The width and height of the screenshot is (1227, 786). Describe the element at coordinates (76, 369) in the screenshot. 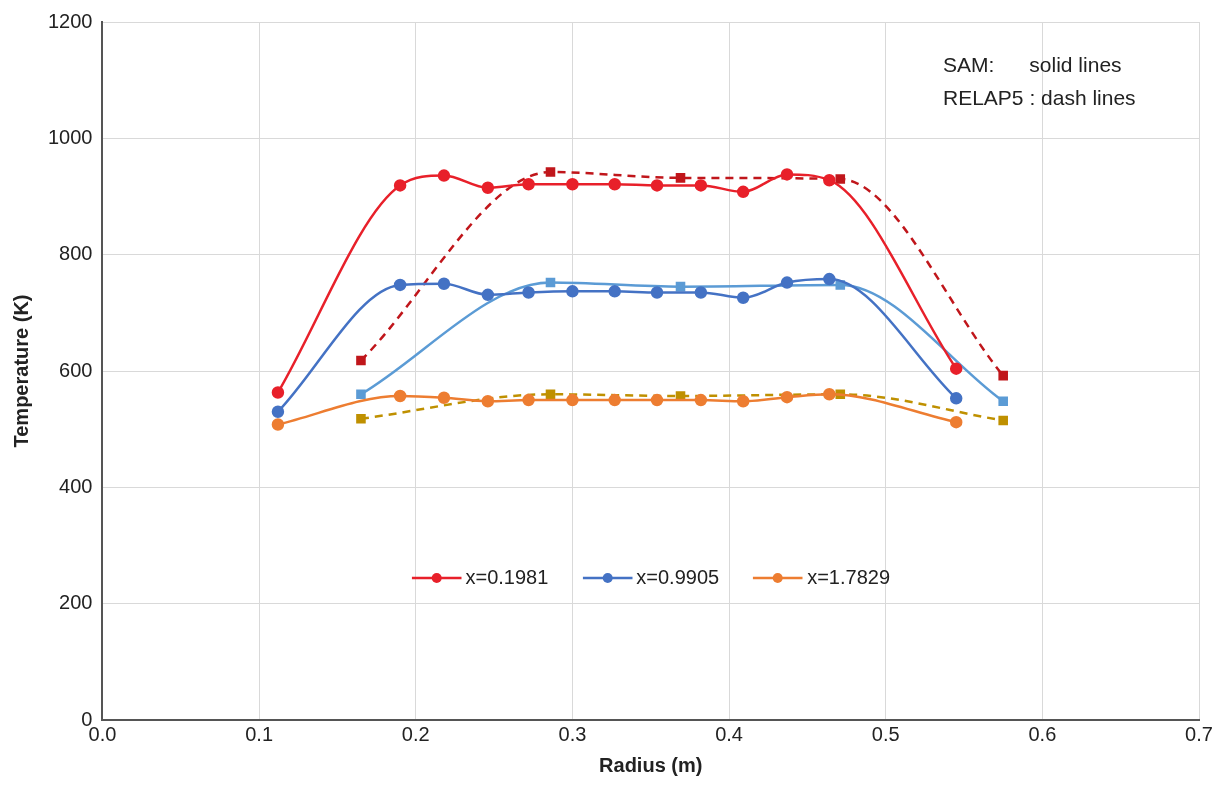

I see `y-tick-label: 600` at that location.